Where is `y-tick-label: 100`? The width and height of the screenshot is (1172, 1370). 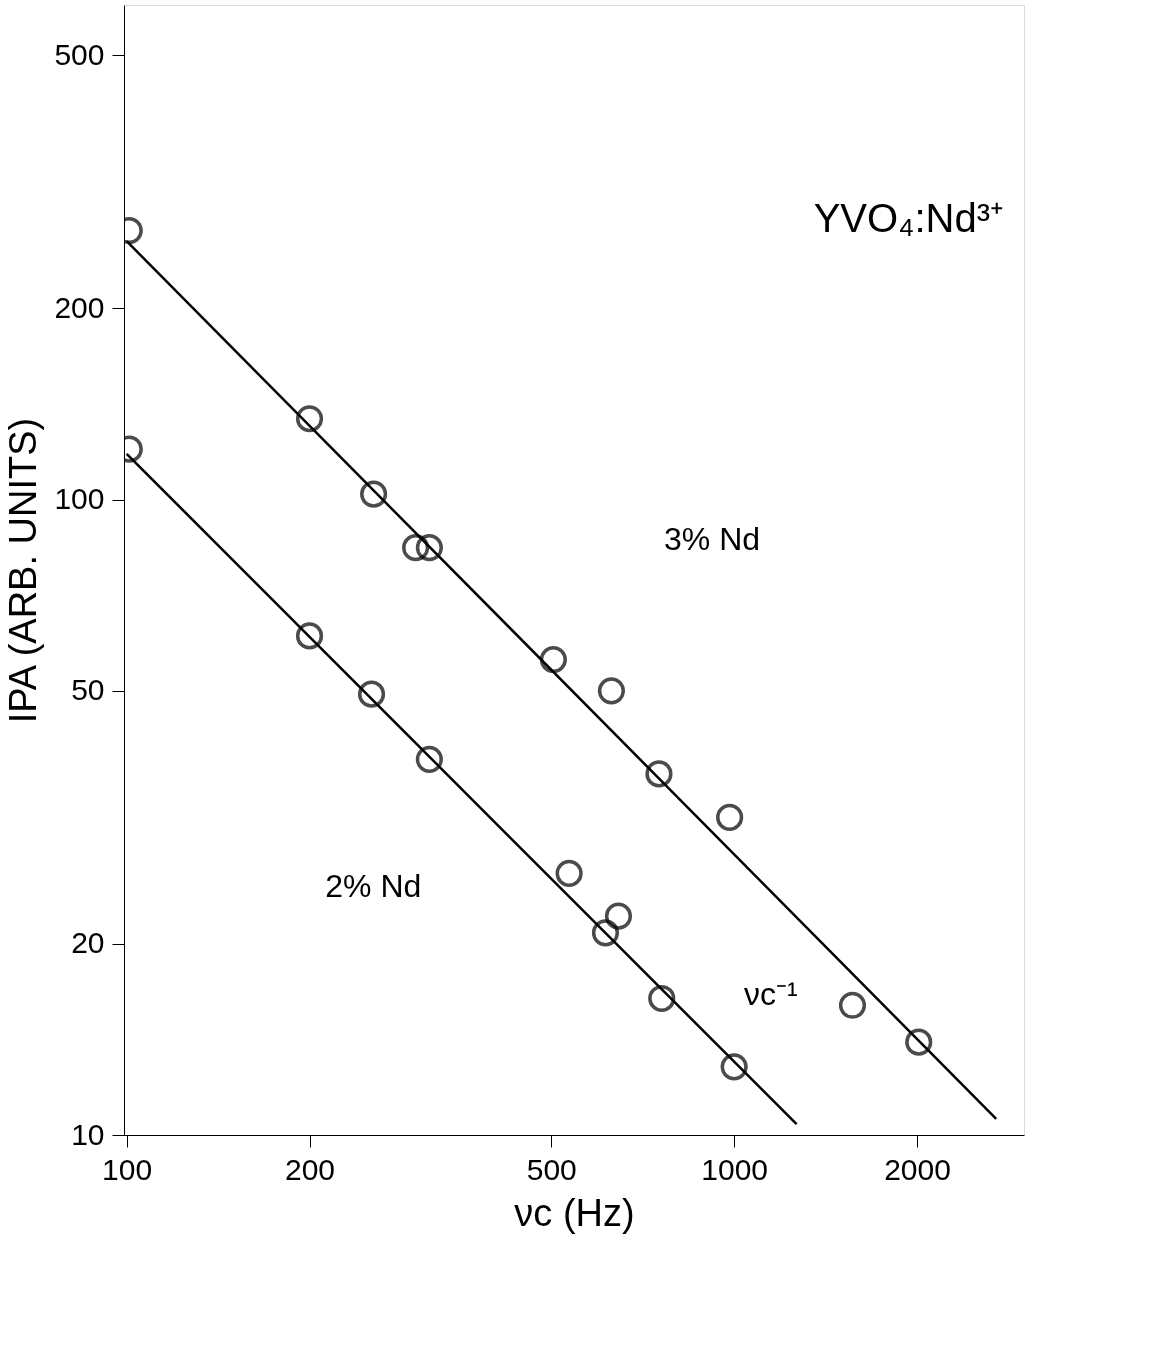 y-tick-label: 100 is located at coordinates (79, 499).